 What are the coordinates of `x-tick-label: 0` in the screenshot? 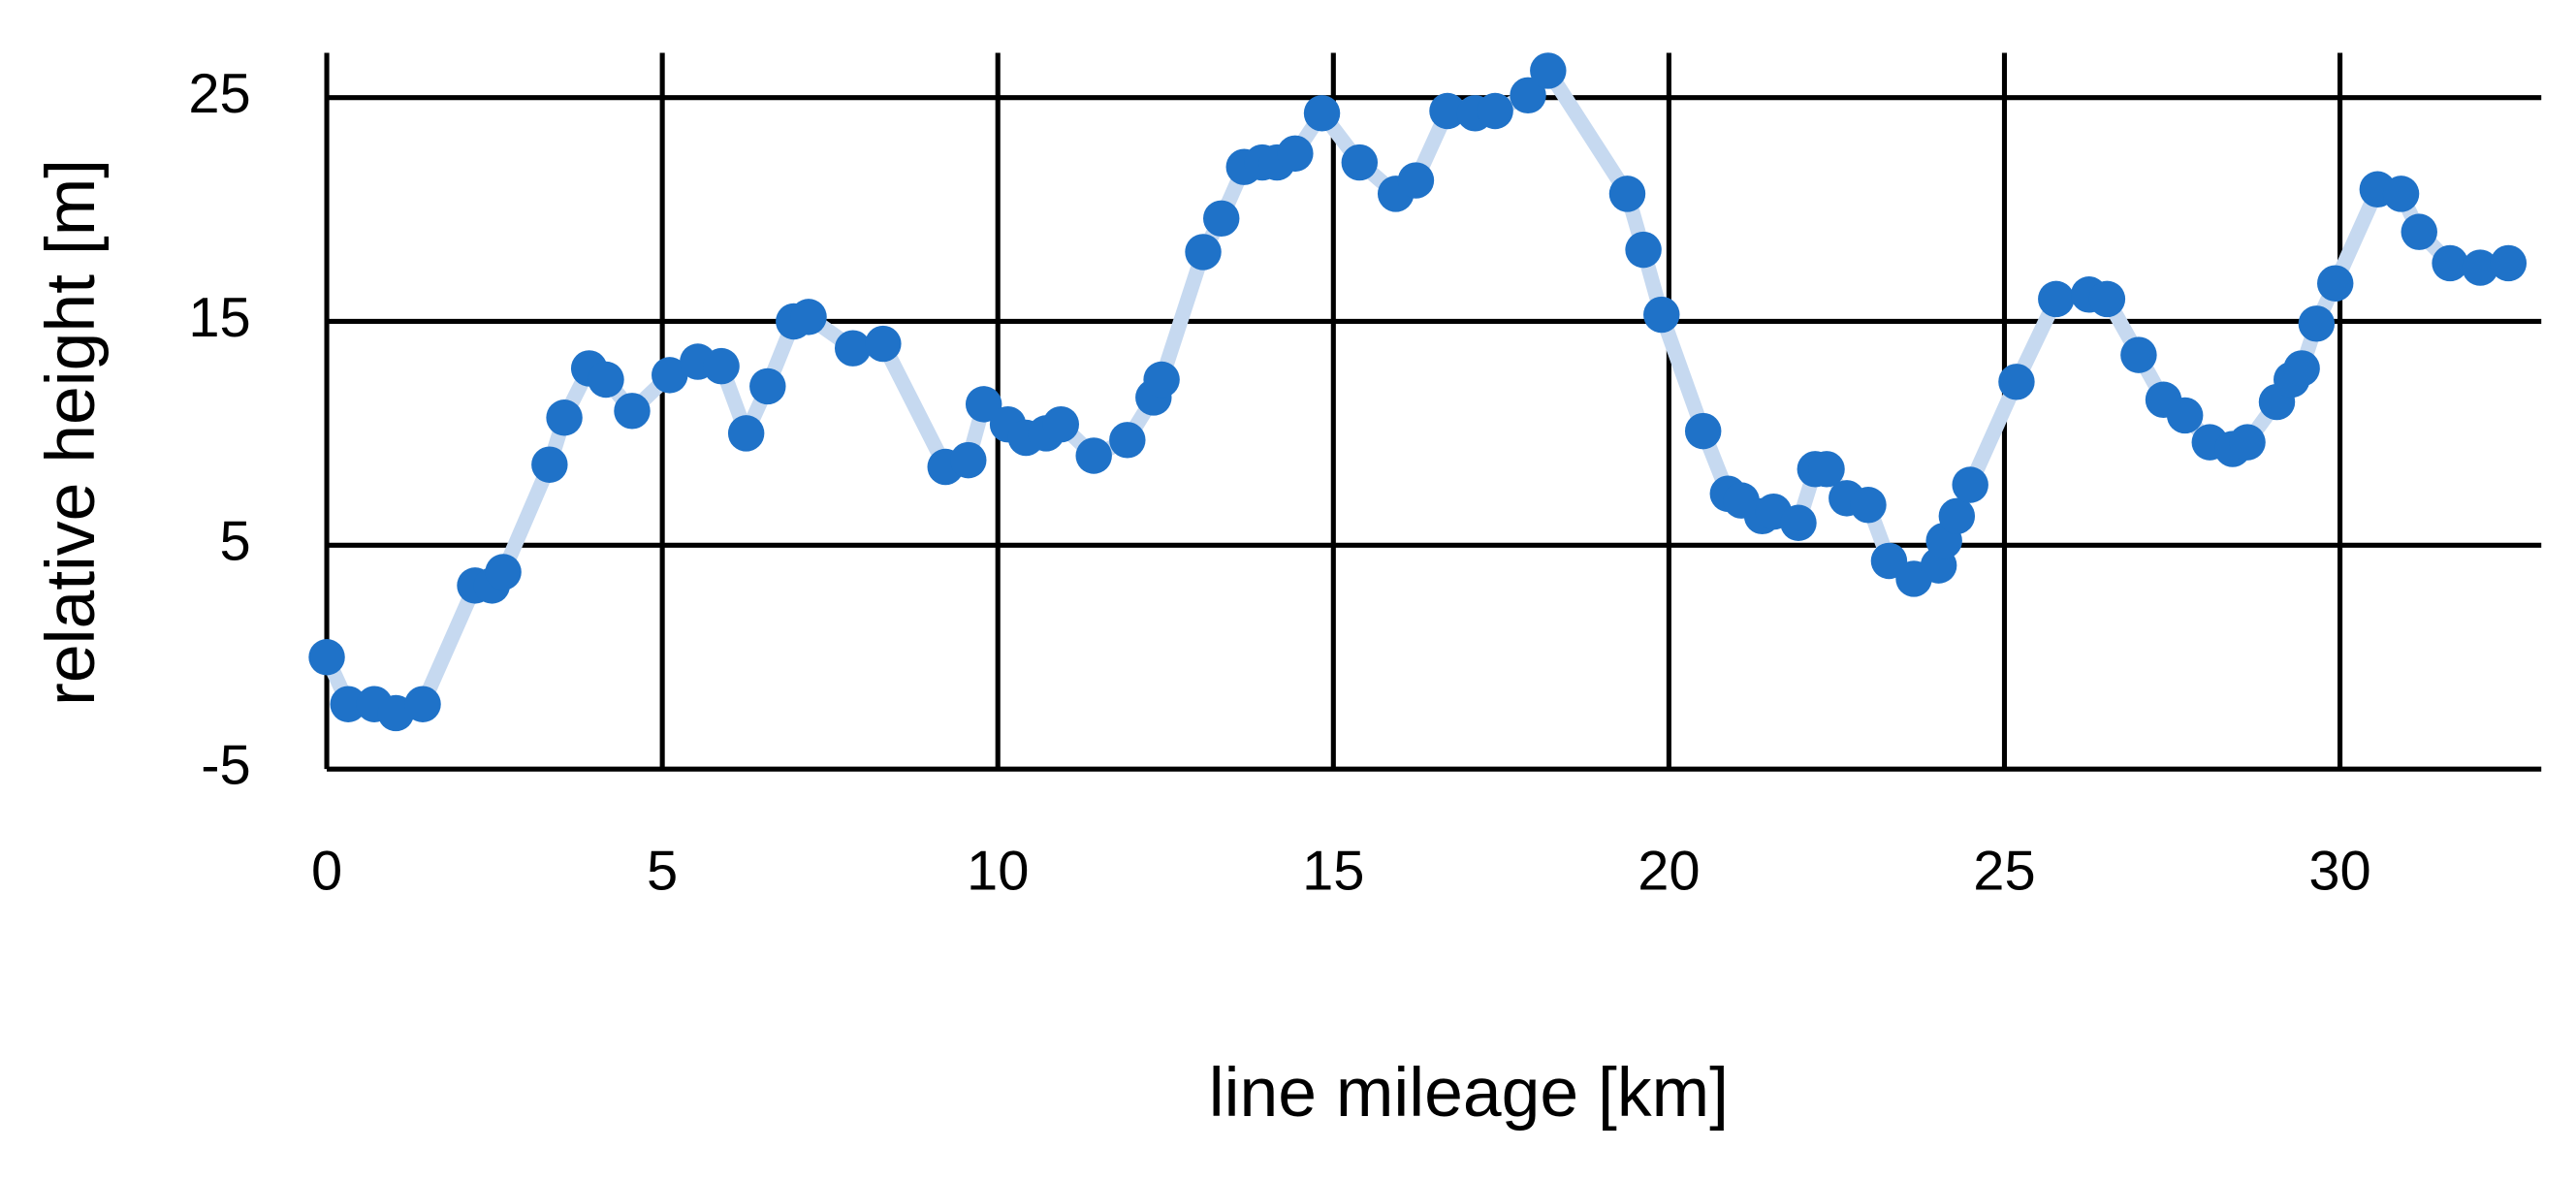 It's located at (326, 871).